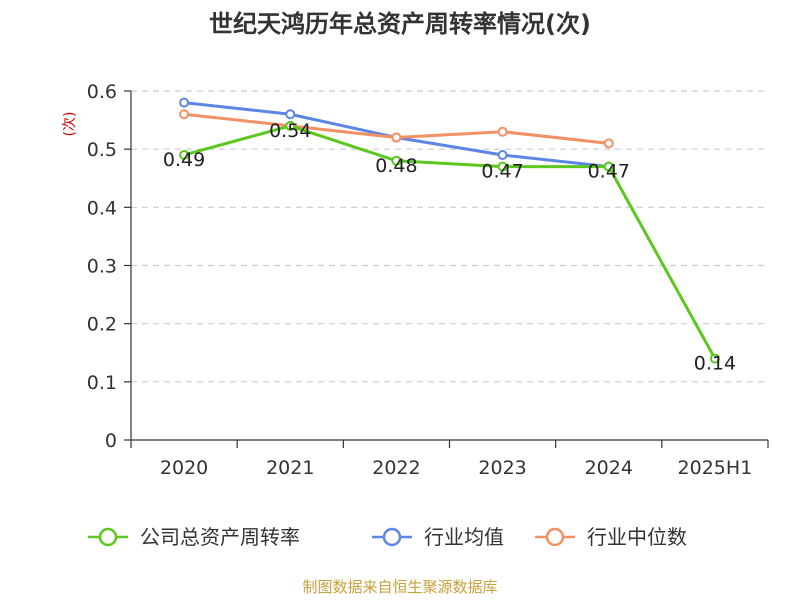 This screenshot has height=600, width=800. What do you see at coordinates (715, 468) in the screenshot?
I see `x-tick-label: 2025H1` at bounding box center [715, 468].